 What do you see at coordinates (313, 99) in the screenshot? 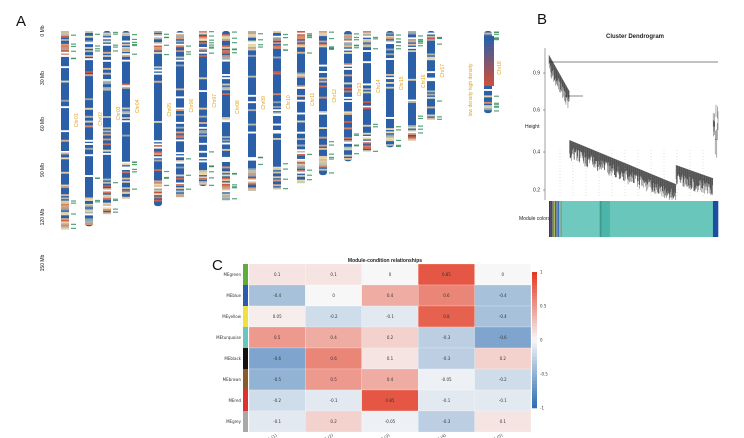
I see `chromosome-label: Chr11` at bounding box center [313, 99].